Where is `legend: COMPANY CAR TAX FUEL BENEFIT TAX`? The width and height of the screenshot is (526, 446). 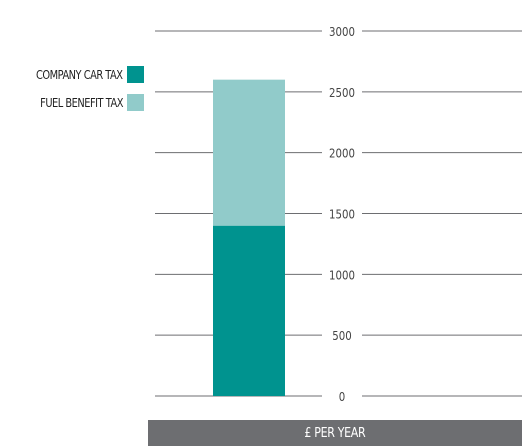
legend: COMPANY CAR TAX FUEL BENEFIT TAX is located at coordinates (80, 88).